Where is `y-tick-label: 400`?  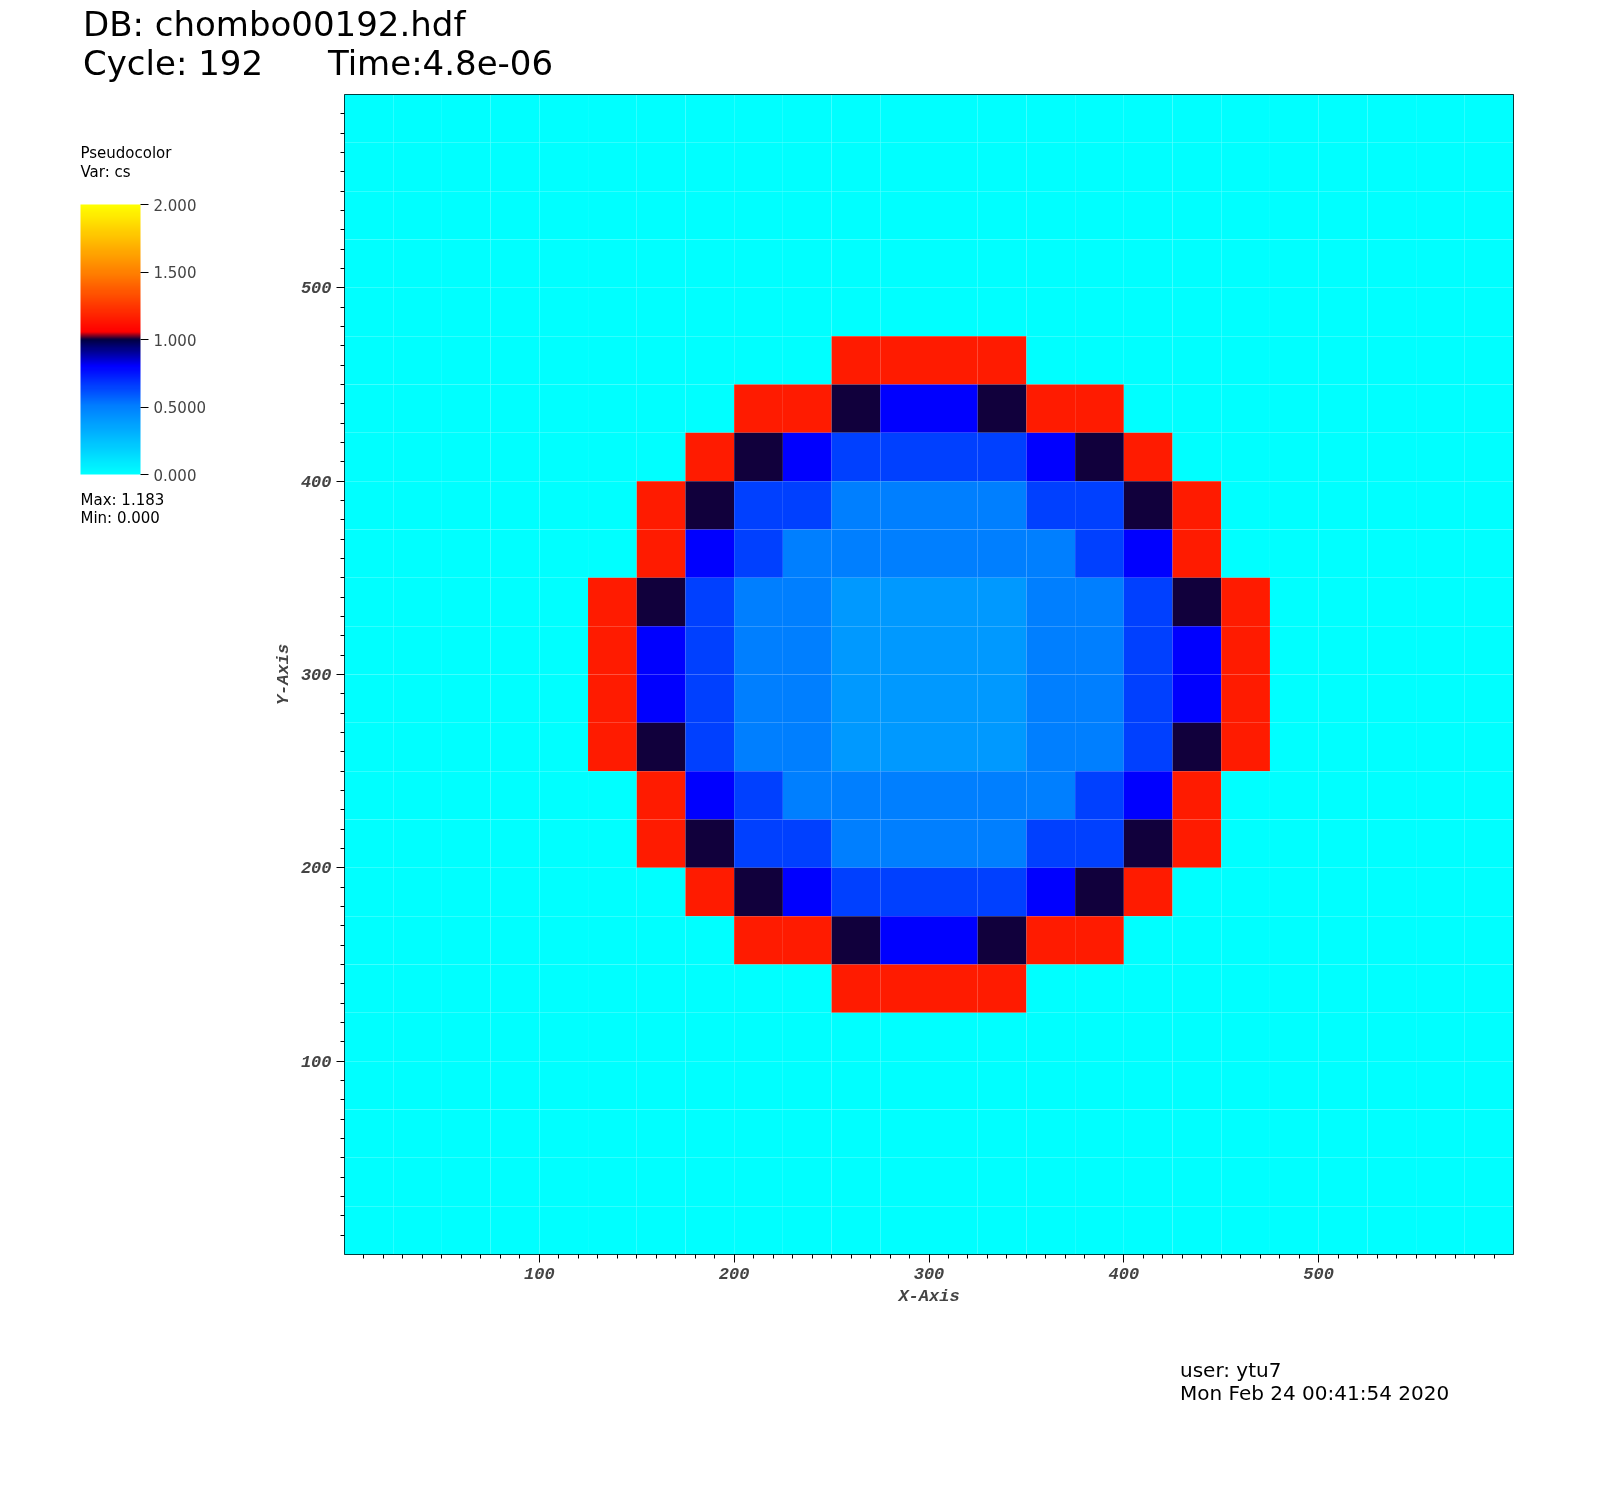 y-tick-label: 400 is located at coordinates (316, 482).